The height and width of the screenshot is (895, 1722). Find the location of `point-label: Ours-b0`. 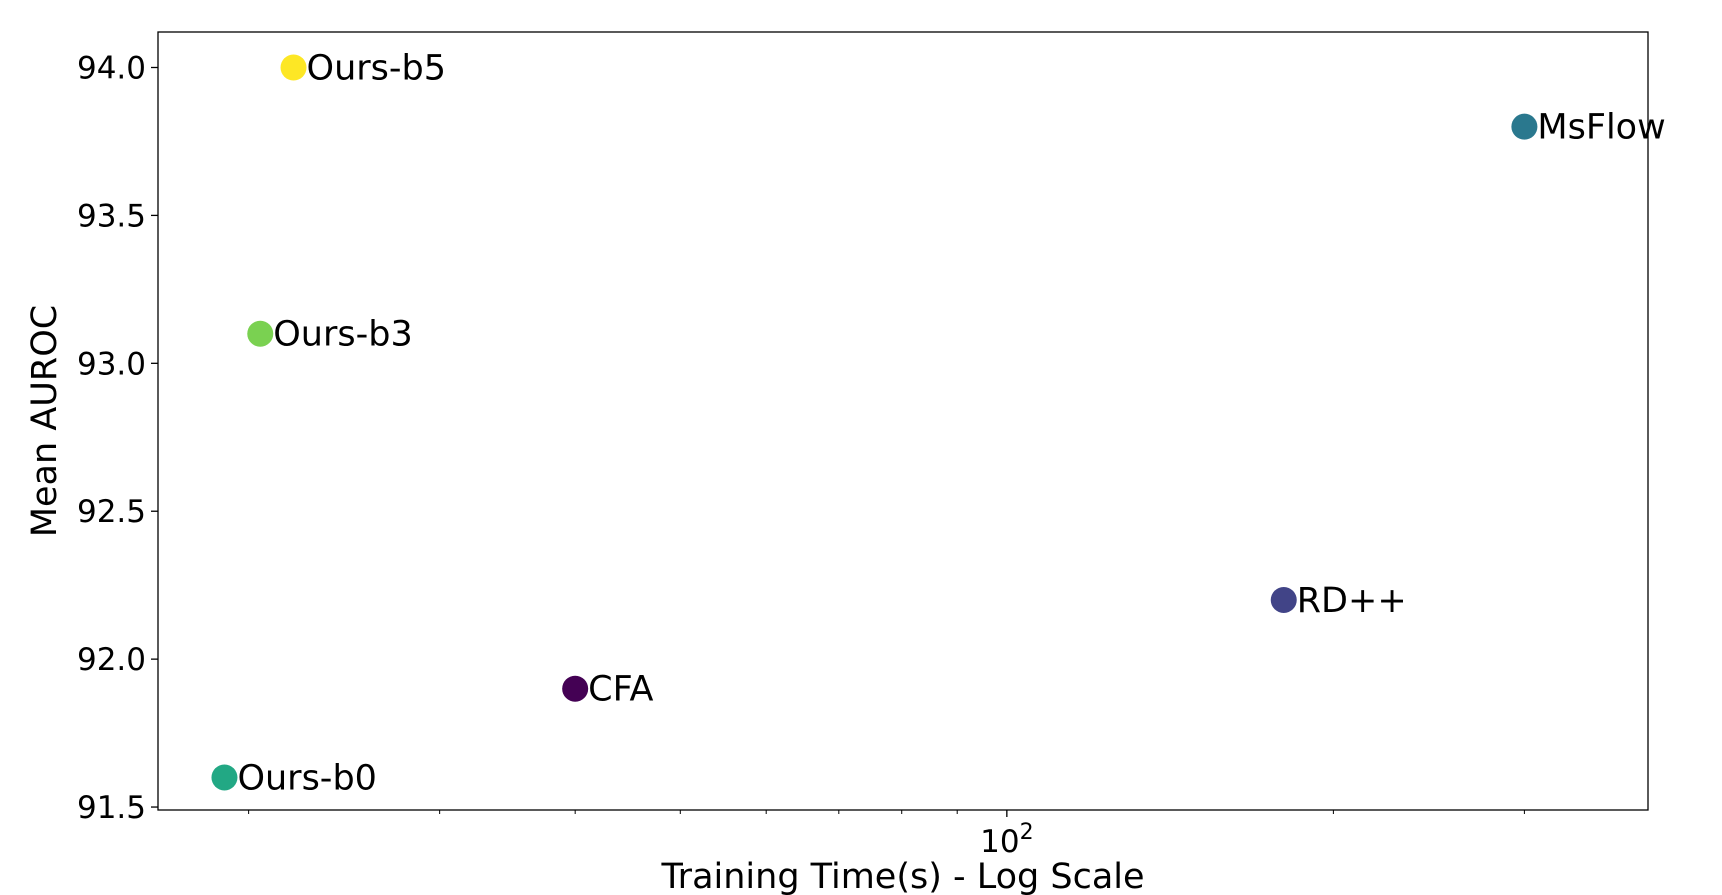

point-label: Ours-b0 is located at coordinates (306, 778).